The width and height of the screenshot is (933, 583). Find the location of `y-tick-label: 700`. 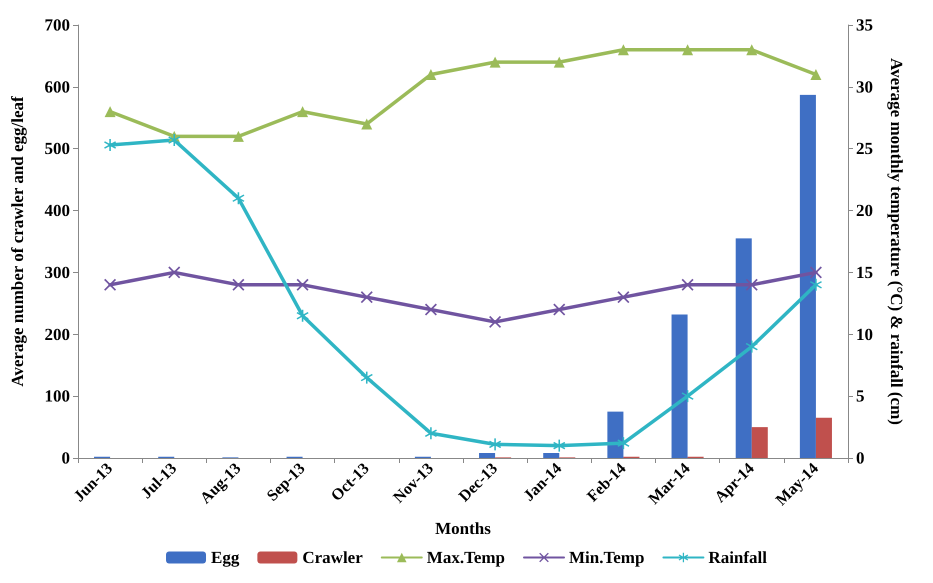

y-tick-label: 700 is located at coordinates (57, 25).